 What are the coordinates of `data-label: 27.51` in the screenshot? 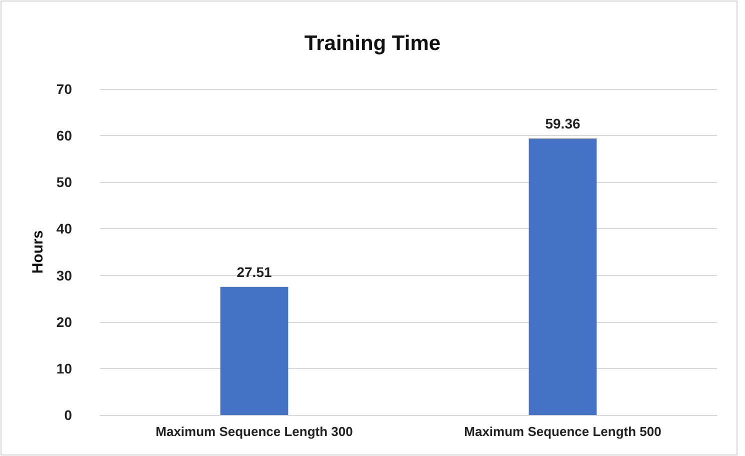 It's located at (254, 272).